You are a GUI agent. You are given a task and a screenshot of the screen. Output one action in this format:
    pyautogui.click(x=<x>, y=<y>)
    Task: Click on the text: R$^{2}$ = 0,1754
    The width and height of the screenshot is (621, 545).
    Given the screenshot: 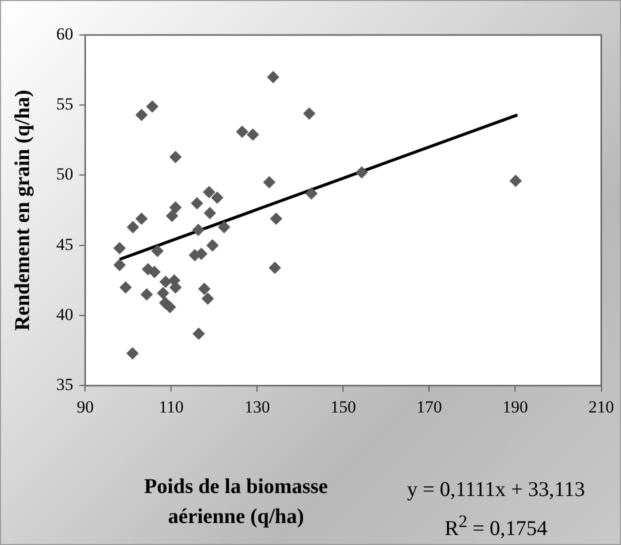 What is the action you would take?
    pyautogui.click(x=496, y=526)
    